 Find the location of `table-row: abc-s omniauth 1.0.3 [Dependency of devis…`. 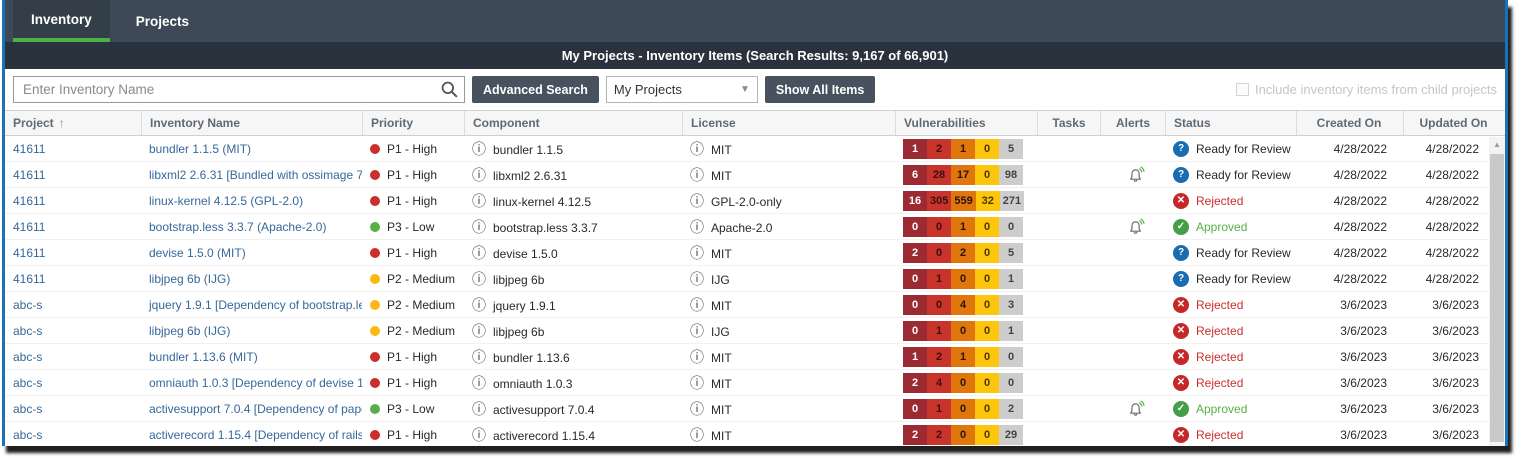

table-row: abc-s omniauth 1.0.3 [Dependency of devis… is located at coordinates (755, 383).